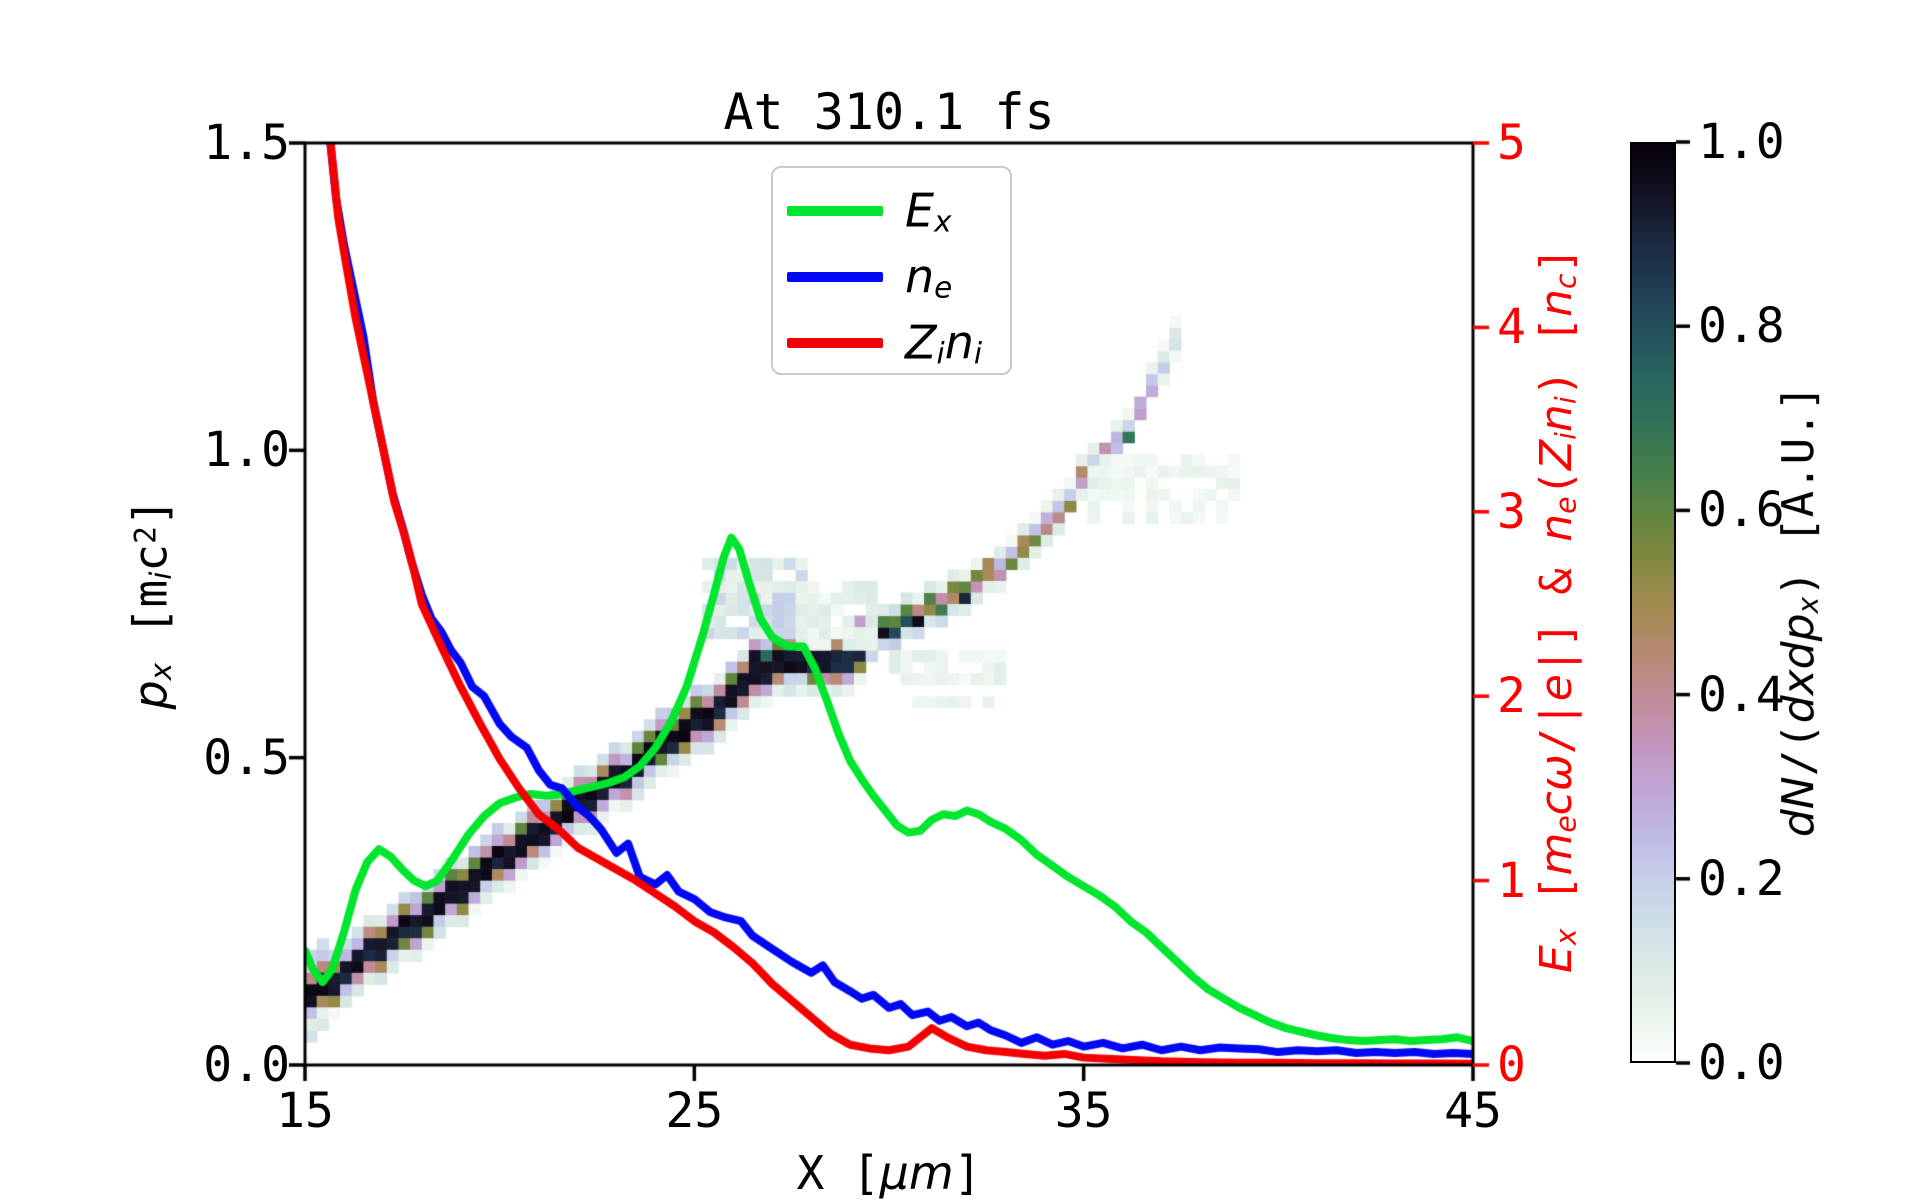 Image resolution: width=1920 pixels, height=1200 pixels. What do you see at coordinates (1741, 1063) in the screenshot?
I see `colorbar-tick-label: 0.0` at bounding box center [1741, 1063].